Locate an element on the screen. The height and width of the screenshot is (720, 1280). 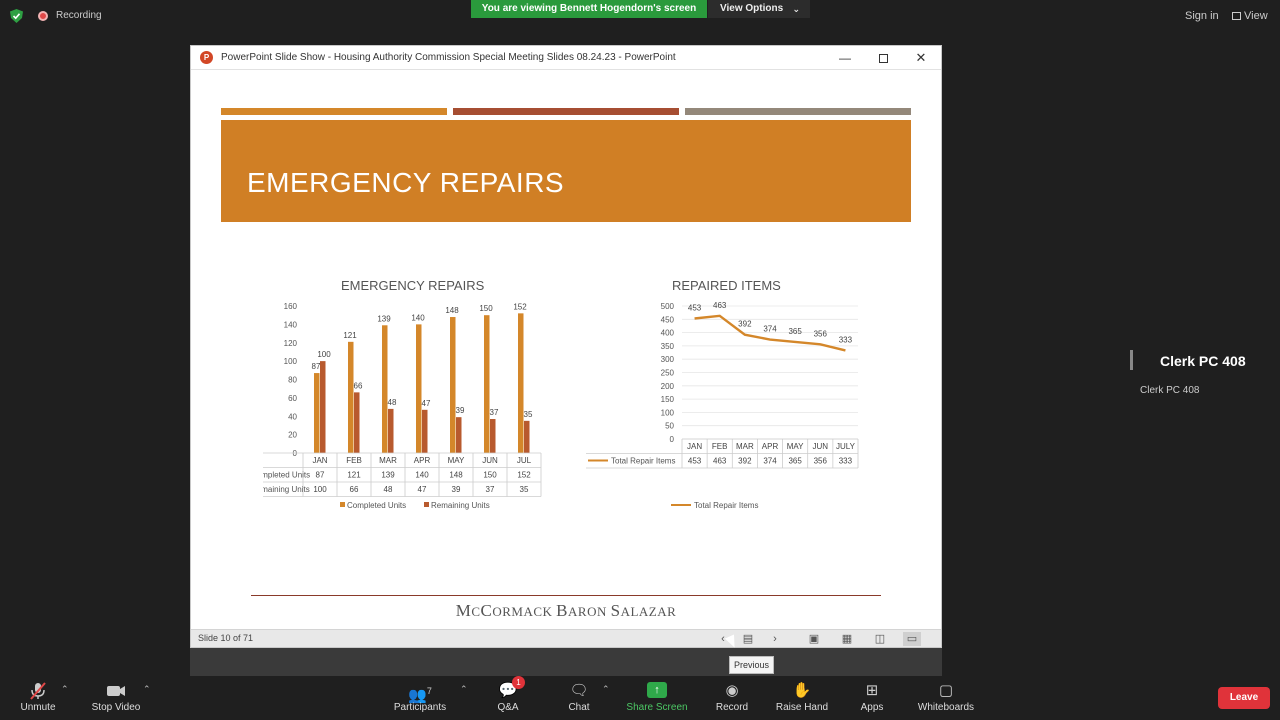
apps-button: ⊞ Apps is located at coordinates (872, 696).